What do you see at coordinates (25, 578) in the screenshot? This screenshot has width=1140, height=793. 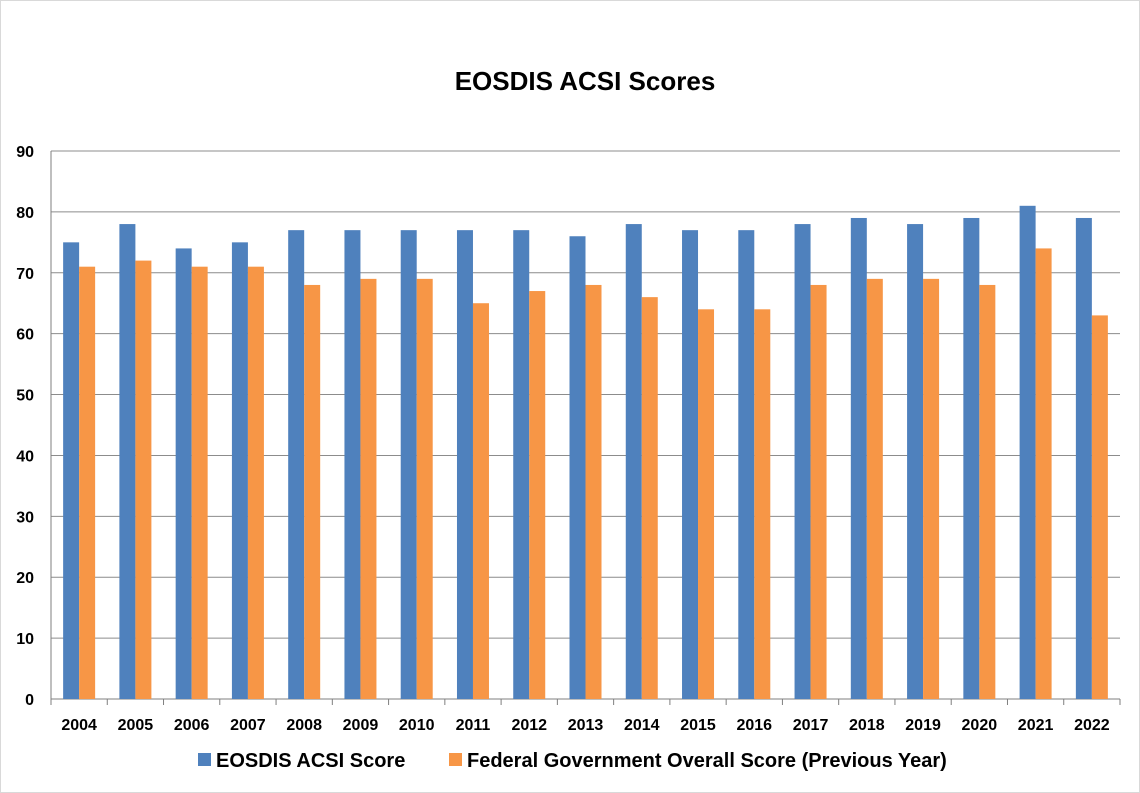 I see `y-tick-label: 20` at bounding box center [25, 578].